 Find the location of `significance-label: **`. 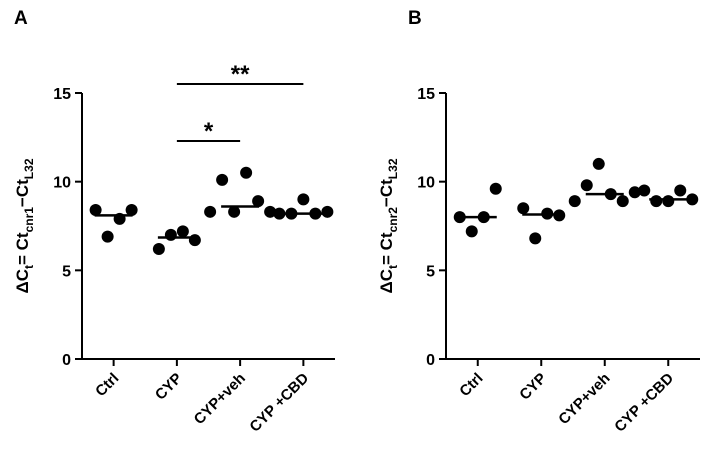

significance-label: ** is located at coordinates (240, 74).